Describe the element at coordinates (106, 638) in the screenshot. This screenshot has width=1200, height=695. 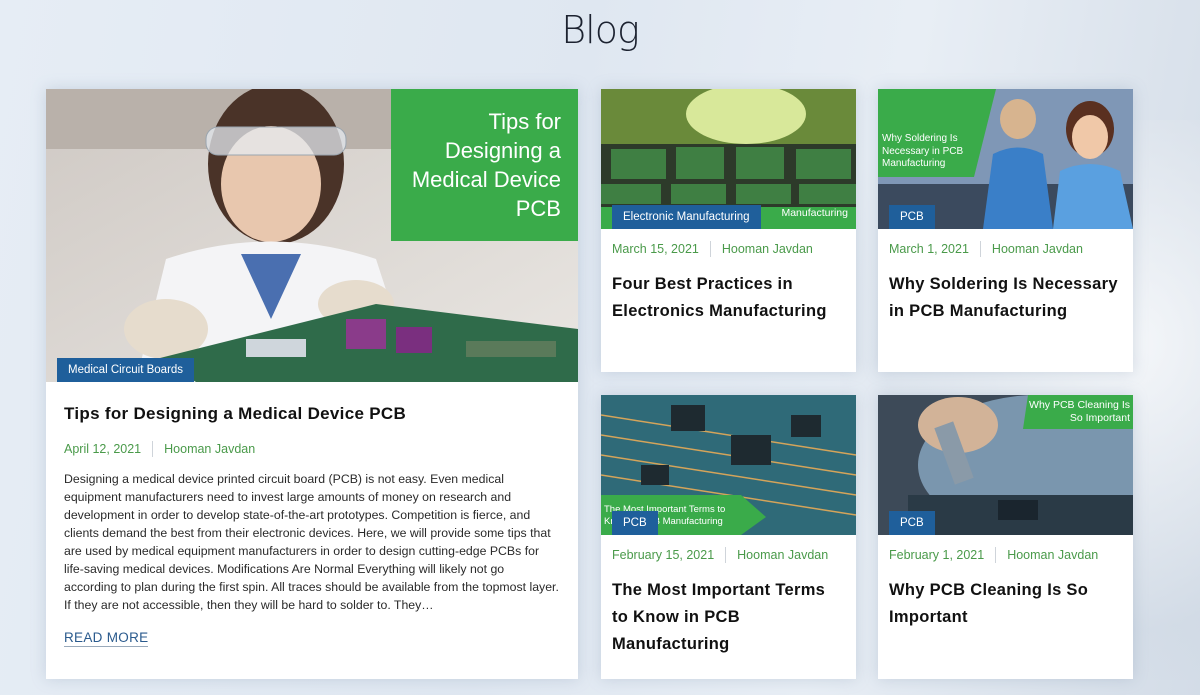
I see `read-more-link: READ MORE` at that location.